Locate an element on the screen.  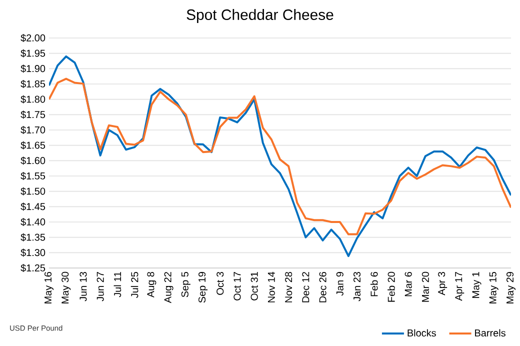
legend-label: Barrels is located at coordinates (490, 333).